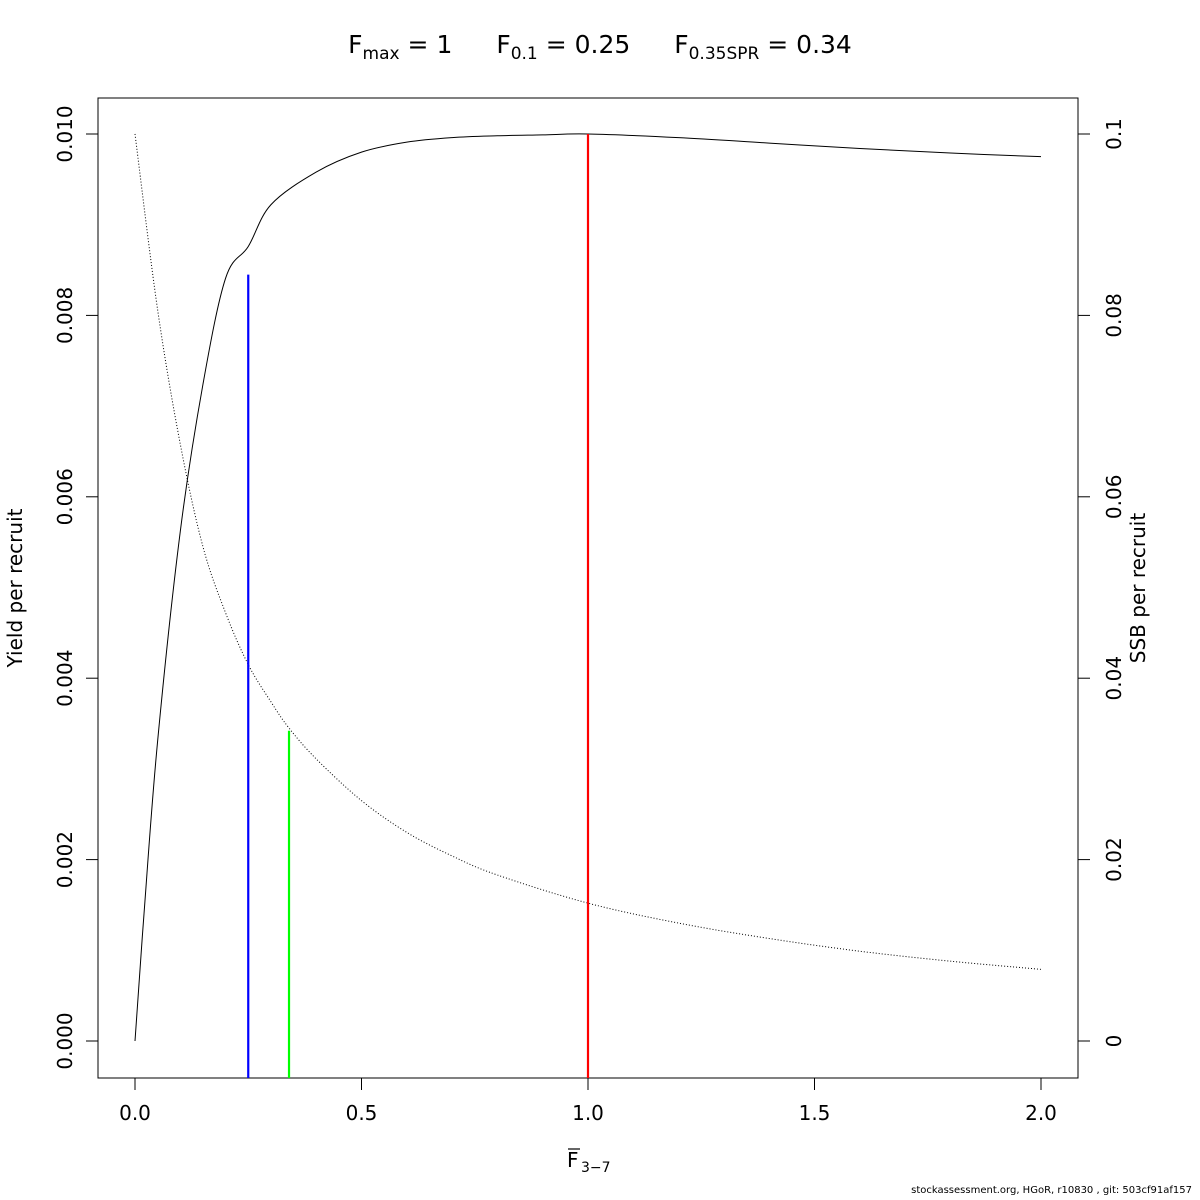 This screenshot has width=1200, height=1200. I want to click on y-left-tick-label: 0.004, so click(65, 678).